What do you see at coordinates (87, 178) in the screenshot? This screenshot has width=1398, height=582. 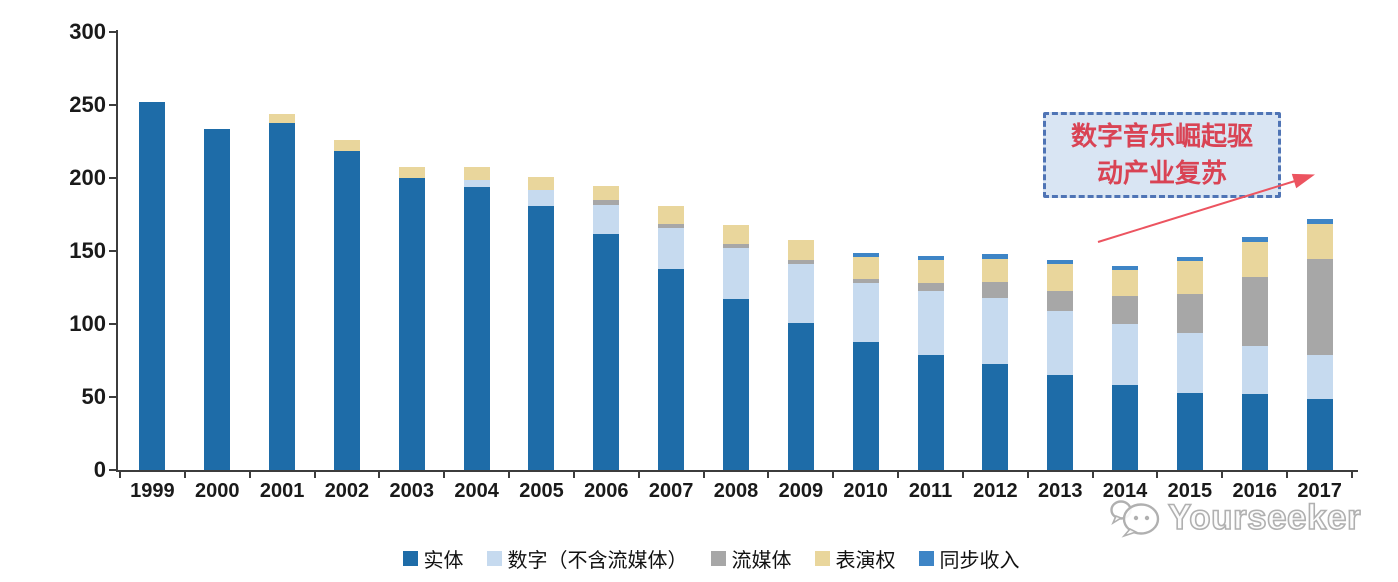 I see `y-tick-label: 200` at bounding box center [87, 178].